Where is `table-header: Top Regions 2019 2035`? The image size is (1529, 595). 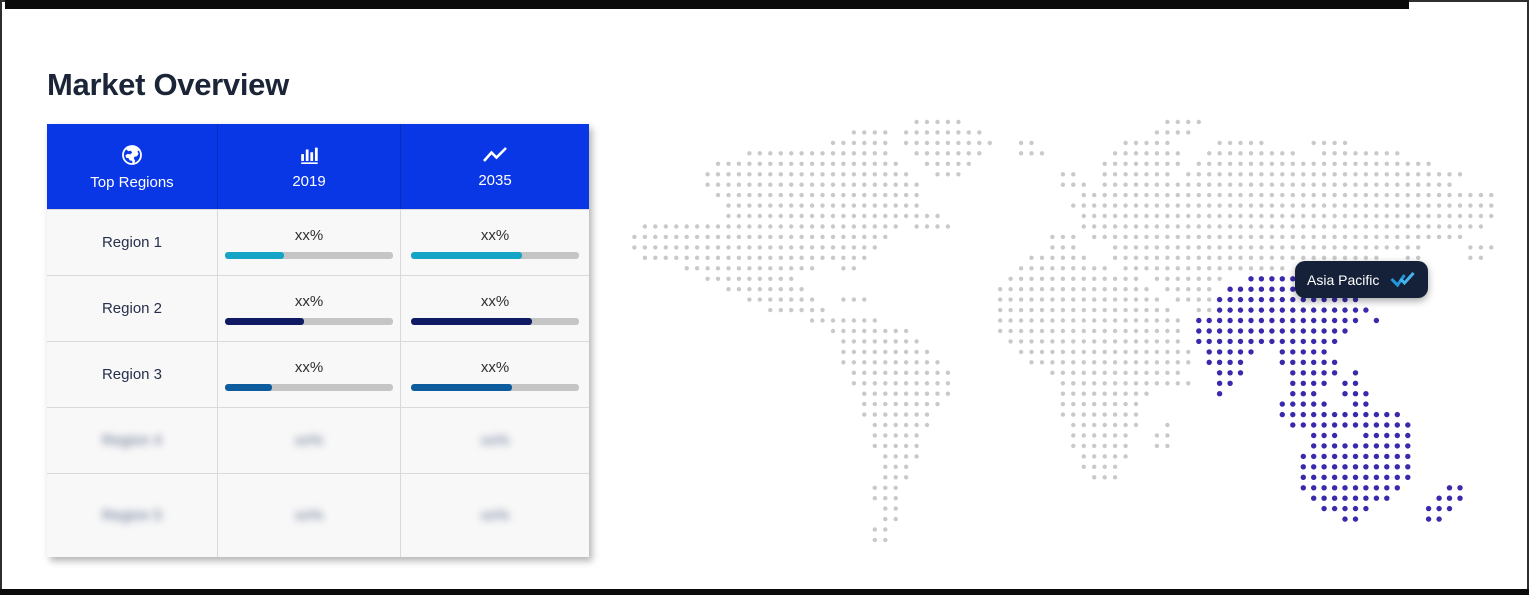
table-header: Top Regions 2019 2035 is located at coordinates (318, 166).